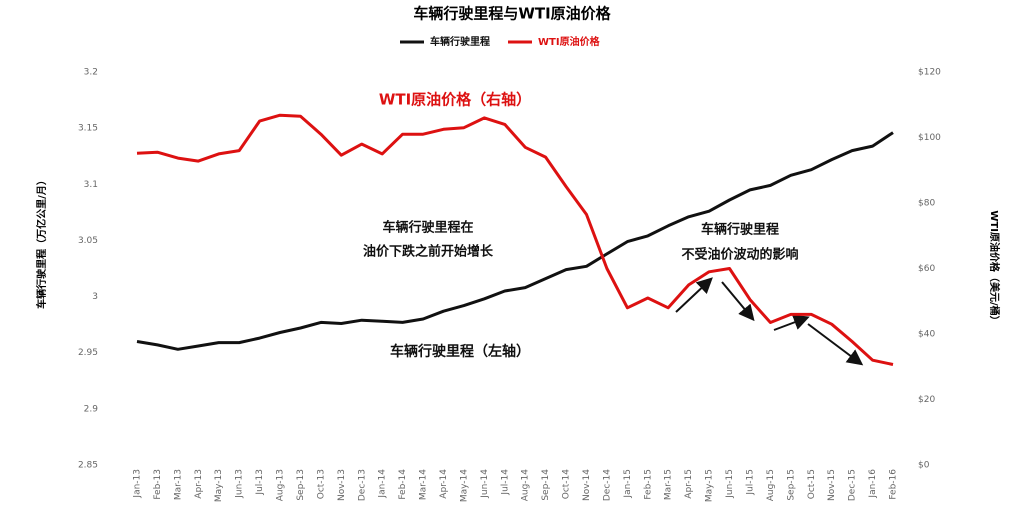 The height and width of the screenshot is (512, 1024). I want to click on x-tick-label: Oct-13, so click(321, 484).